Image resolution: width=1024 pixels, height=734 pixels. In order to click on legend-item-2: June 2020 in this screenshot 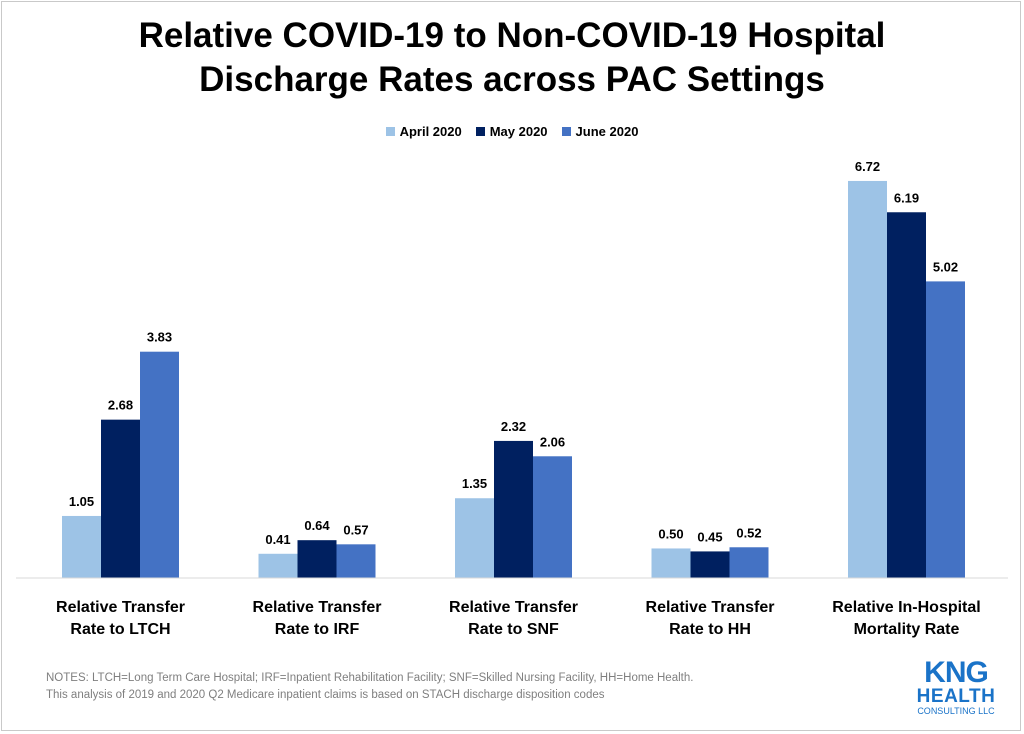, I will do `click(600, 131)`.